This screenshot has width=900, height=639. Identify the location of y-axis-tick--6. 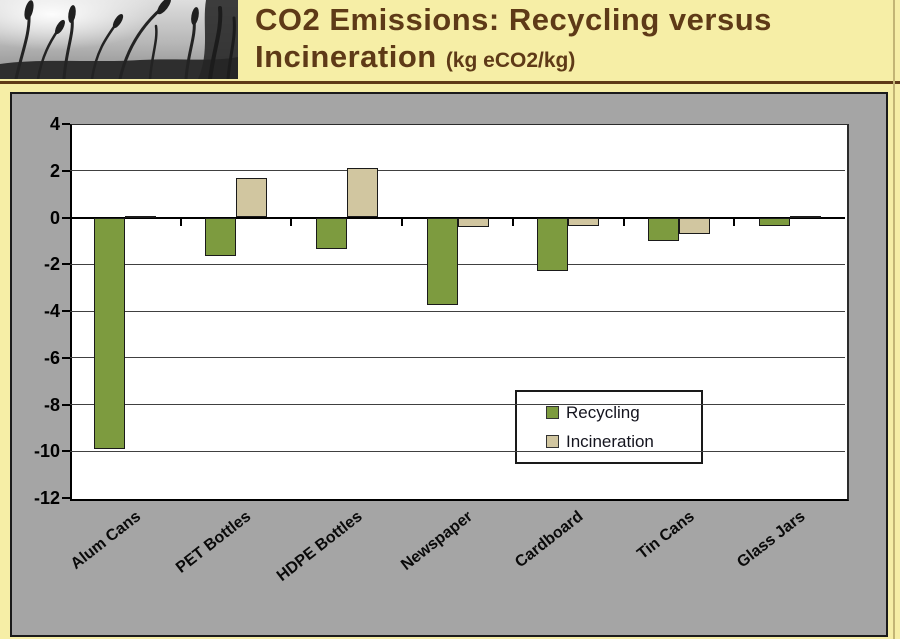
(66, 357).